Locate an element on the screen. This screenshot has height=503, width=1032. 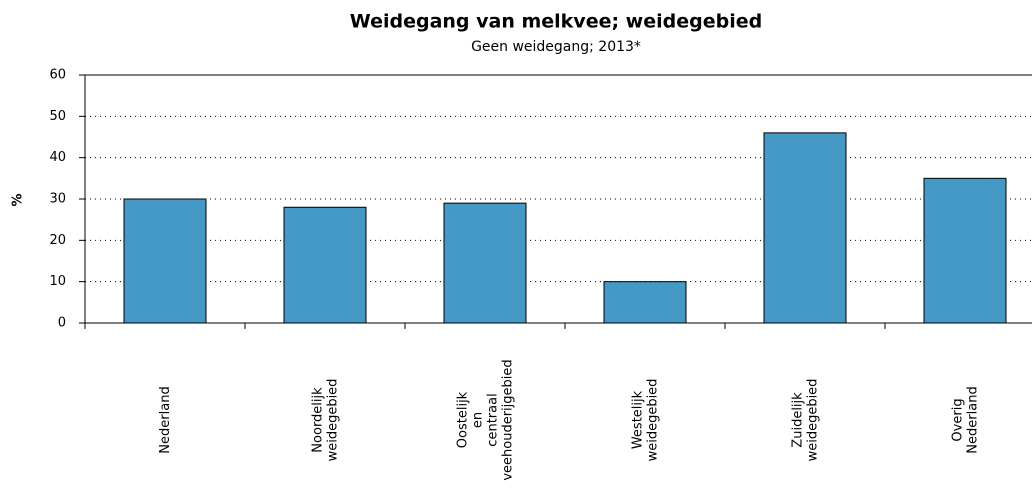
chart-title: Weidegang van melkvee; weidegebied is located at coordinates (556, 22).